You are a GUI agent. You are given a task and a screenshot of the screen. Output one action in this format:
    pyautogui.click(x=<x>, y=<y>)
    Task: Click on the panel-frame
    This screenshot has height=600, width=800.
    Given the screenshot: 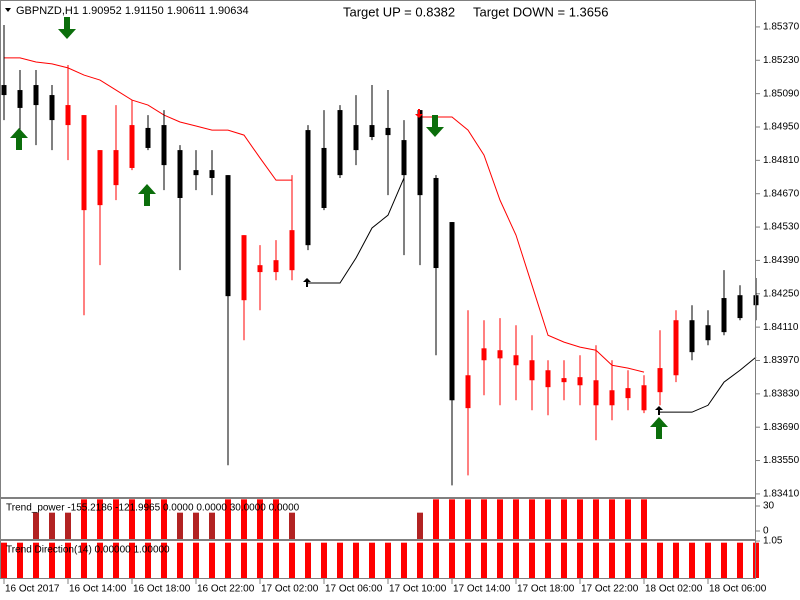 What is the action you would take?
    pyautogui.click(x=378, y=519)
    